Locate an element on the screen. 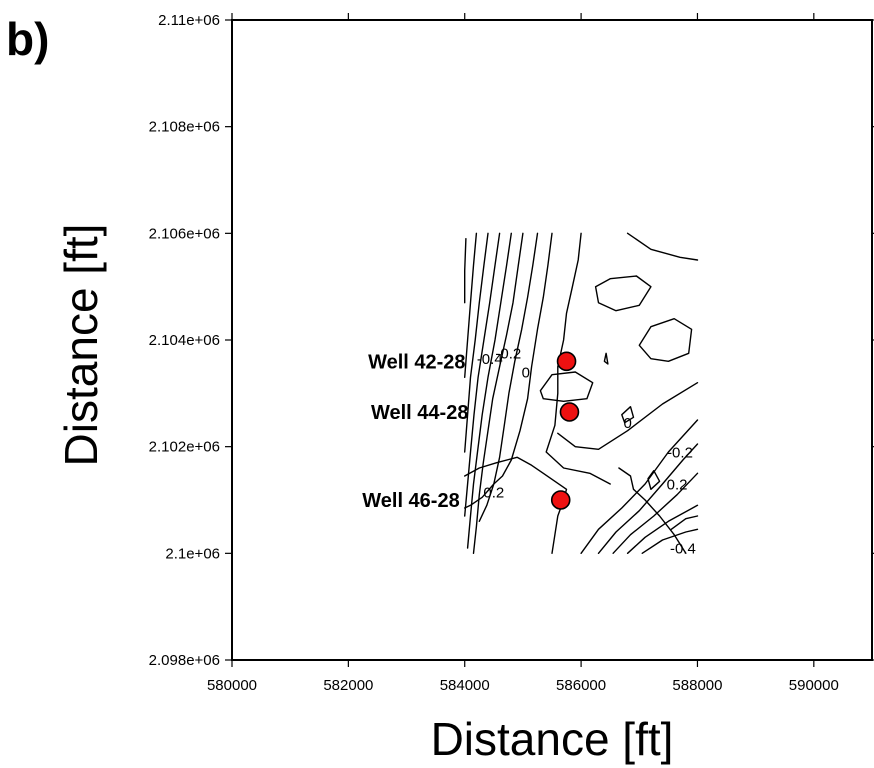 The width and height of the screenshot is (874, 768). x-tick-label: 590000 is located at coordinates (814, 685).